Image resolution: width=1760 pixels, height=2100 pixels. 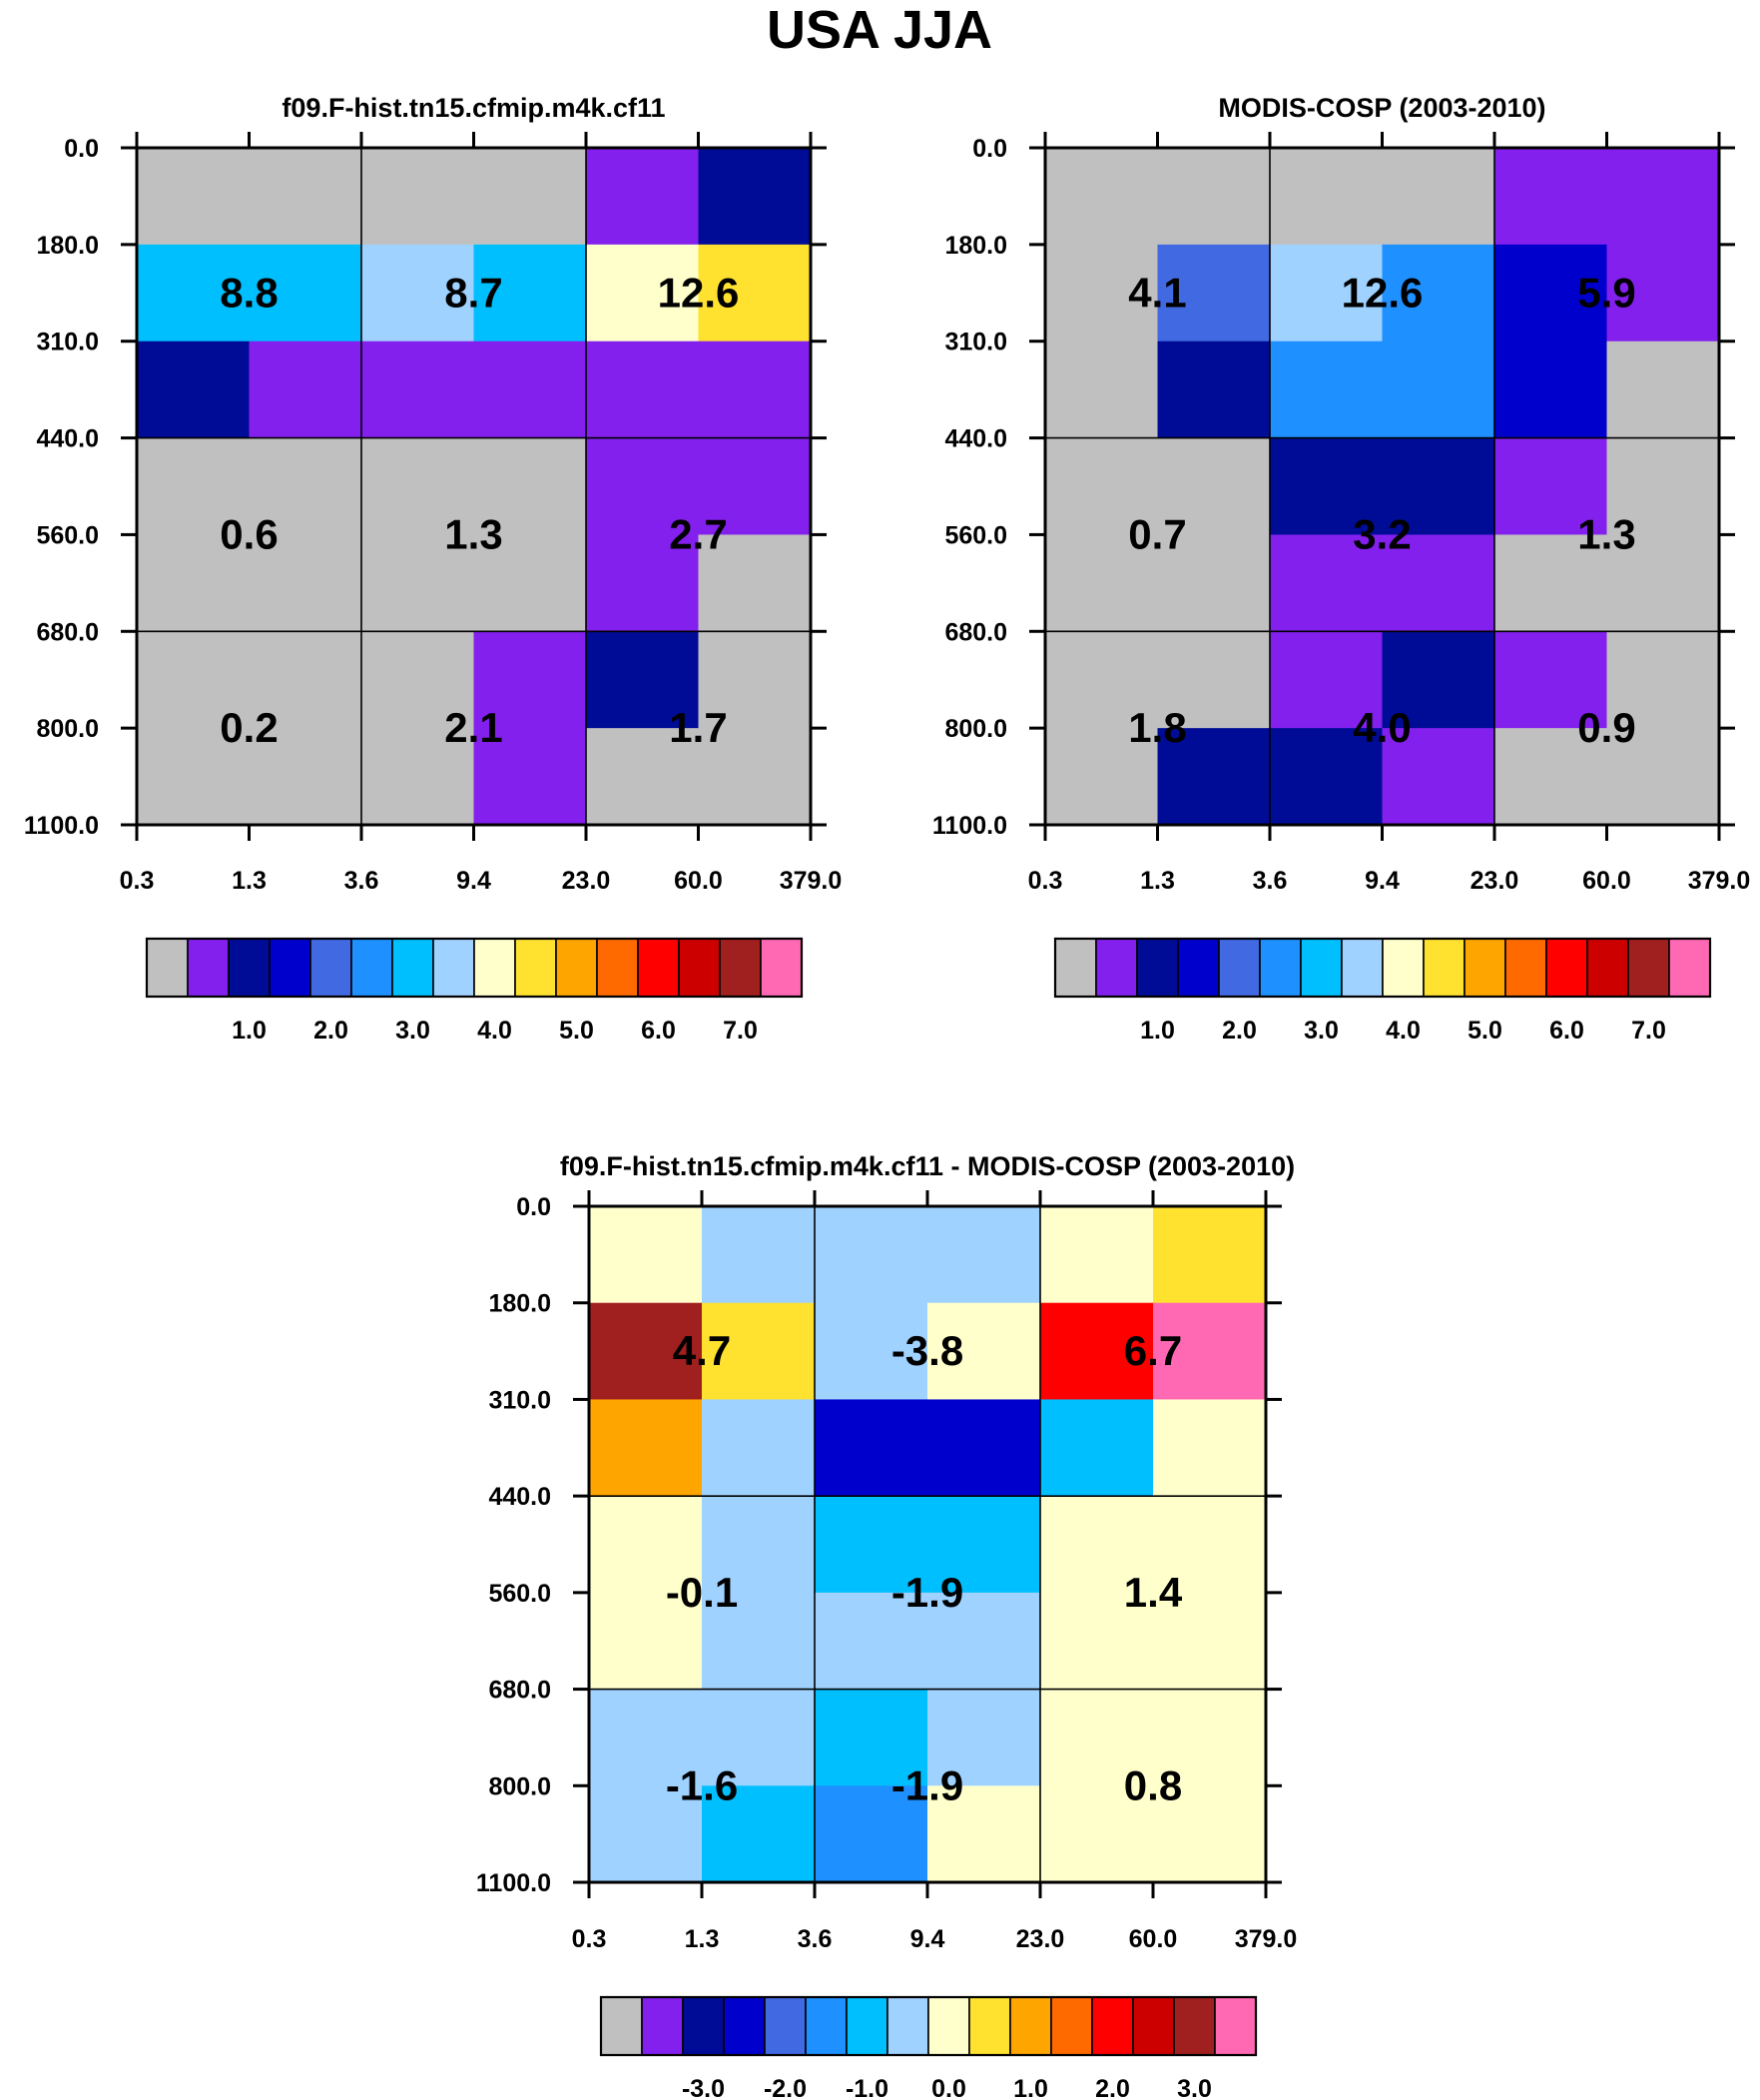 What do you see at coordinates (473, 292) in the screenshot?
I see `box-value-label: 8.7` at bounding box center [473, 292].